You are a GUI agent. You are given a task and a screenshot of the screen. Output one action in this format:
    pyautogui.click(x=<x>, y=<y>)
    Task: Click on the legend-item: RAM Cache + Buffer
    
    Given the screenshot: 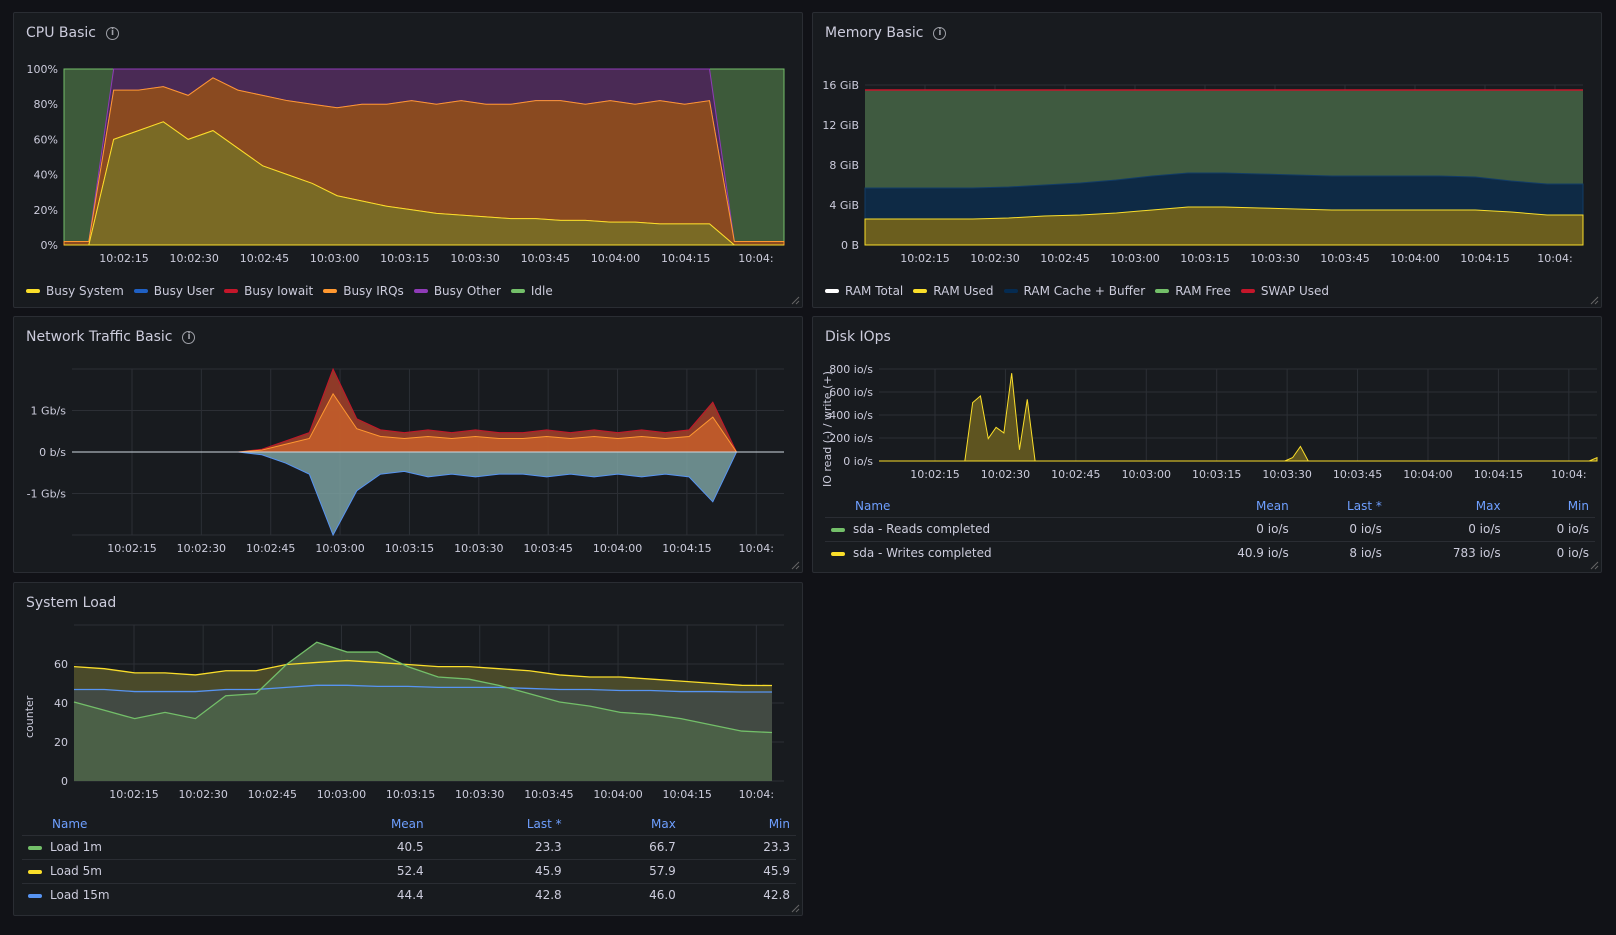 What is the action you would take?
    pyautogui.click(x=1074, y=291)
    